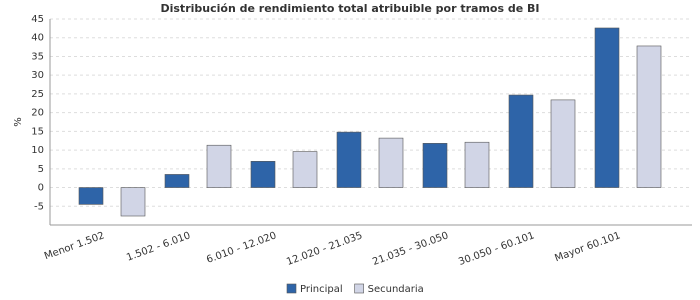 The width and height of the screenshot is (700, 300). What do you see at coordinates (321, 289) in the screenshot?
I see `legend-label: Principal` at bounding box center [321, 289].